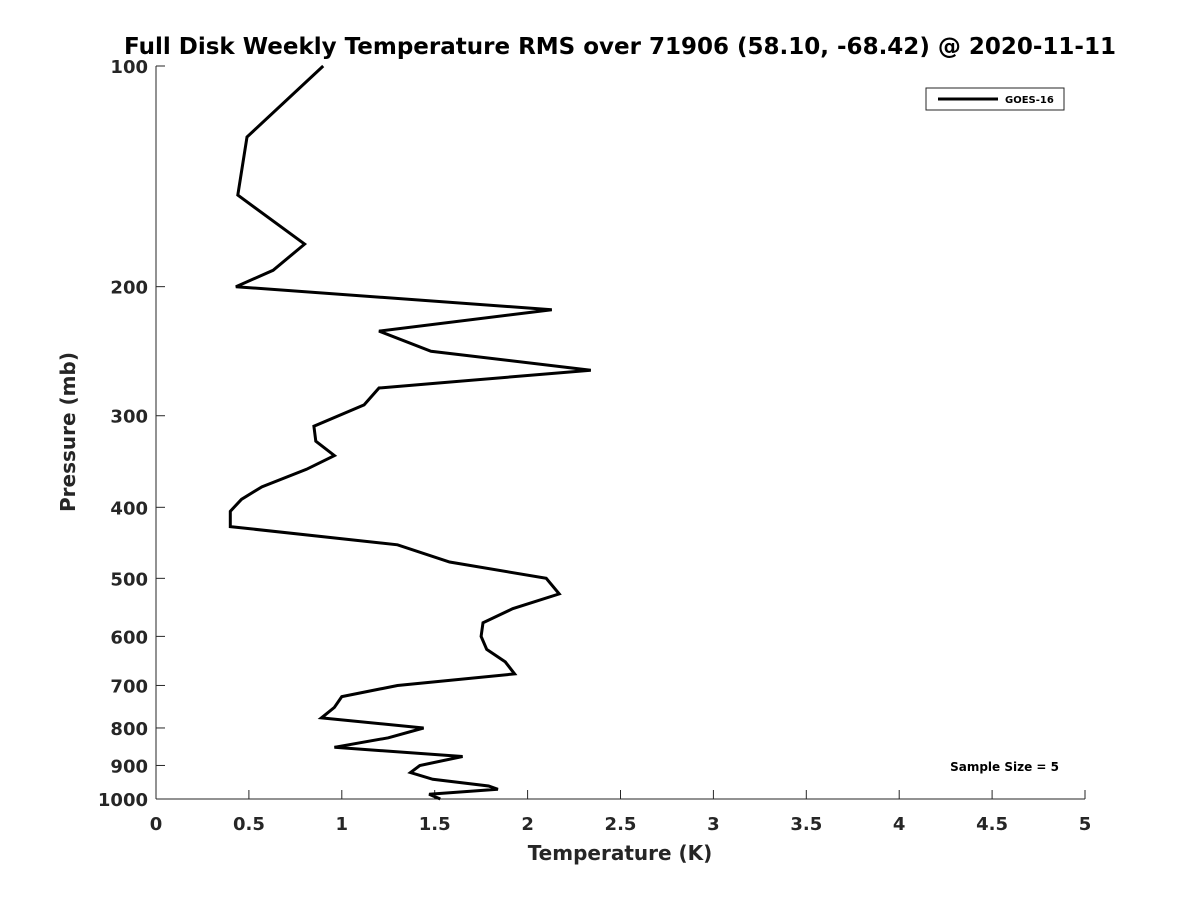 Image resolution: width=1200 pixels, height=900 pixels. What do you see at coordinates (713, 824) in the screenshot?
I see `x-tick-label: 3` at bounding box center [713, 824].